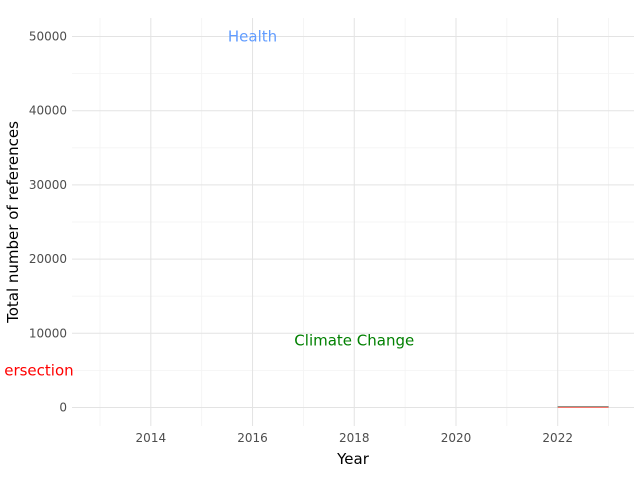 The width and height of the screenshot is (640, 480). I want to click on x-tick-label: 2016, so click(252, 438).